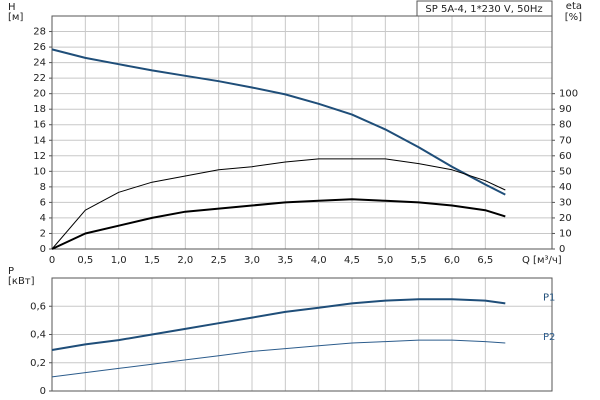  What do you see at coordinates (39, 109) in the screenshot?
I see `y-tick-label: 18` at bounding box center [39, 109].